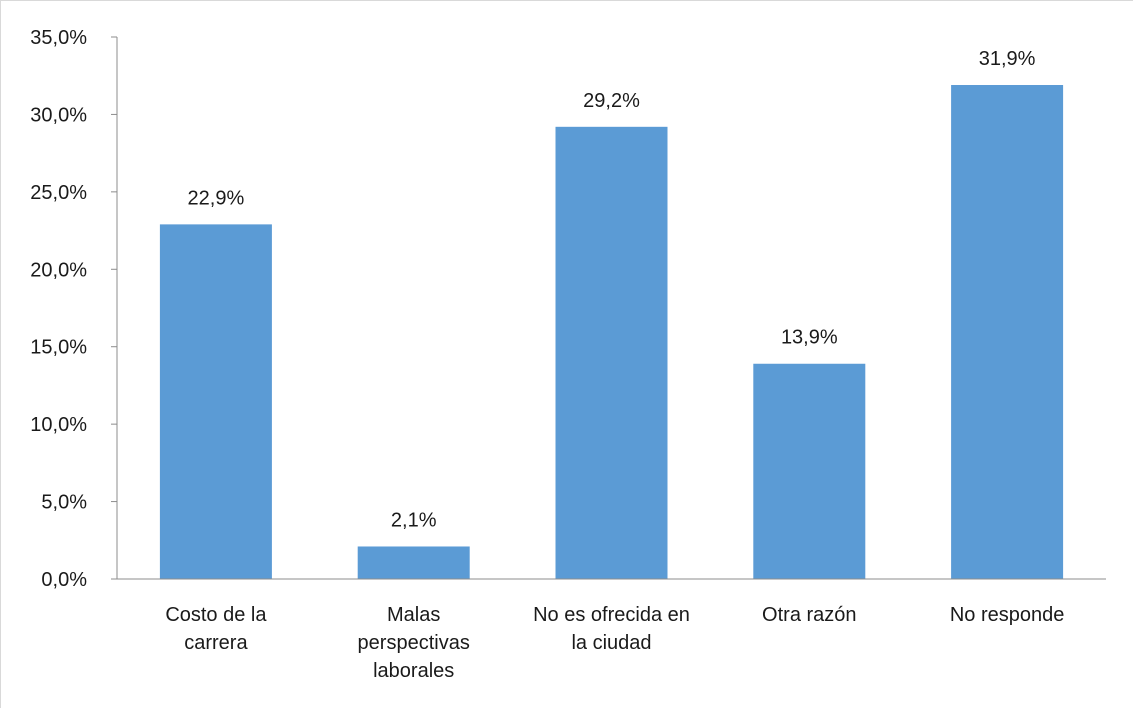 This screenshot has width=1134, height=709. Describe the element at coordinates (809, 338) in the screenshot. I see `data-label: 13,9%` at that location.